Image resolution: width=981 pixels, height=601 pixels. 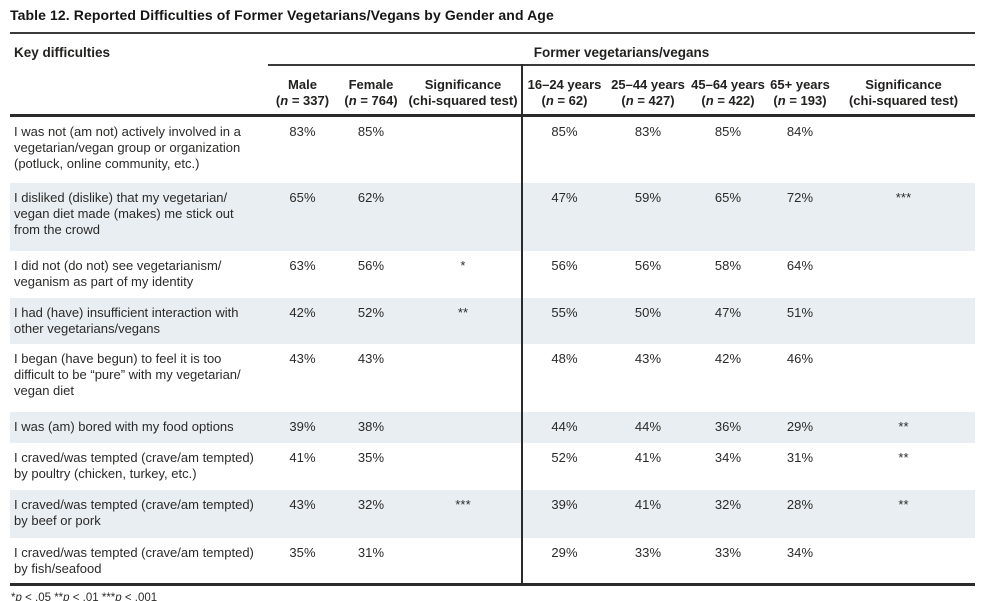 I want to click on male-value-cell: 39%, so click(x=302, y=426).